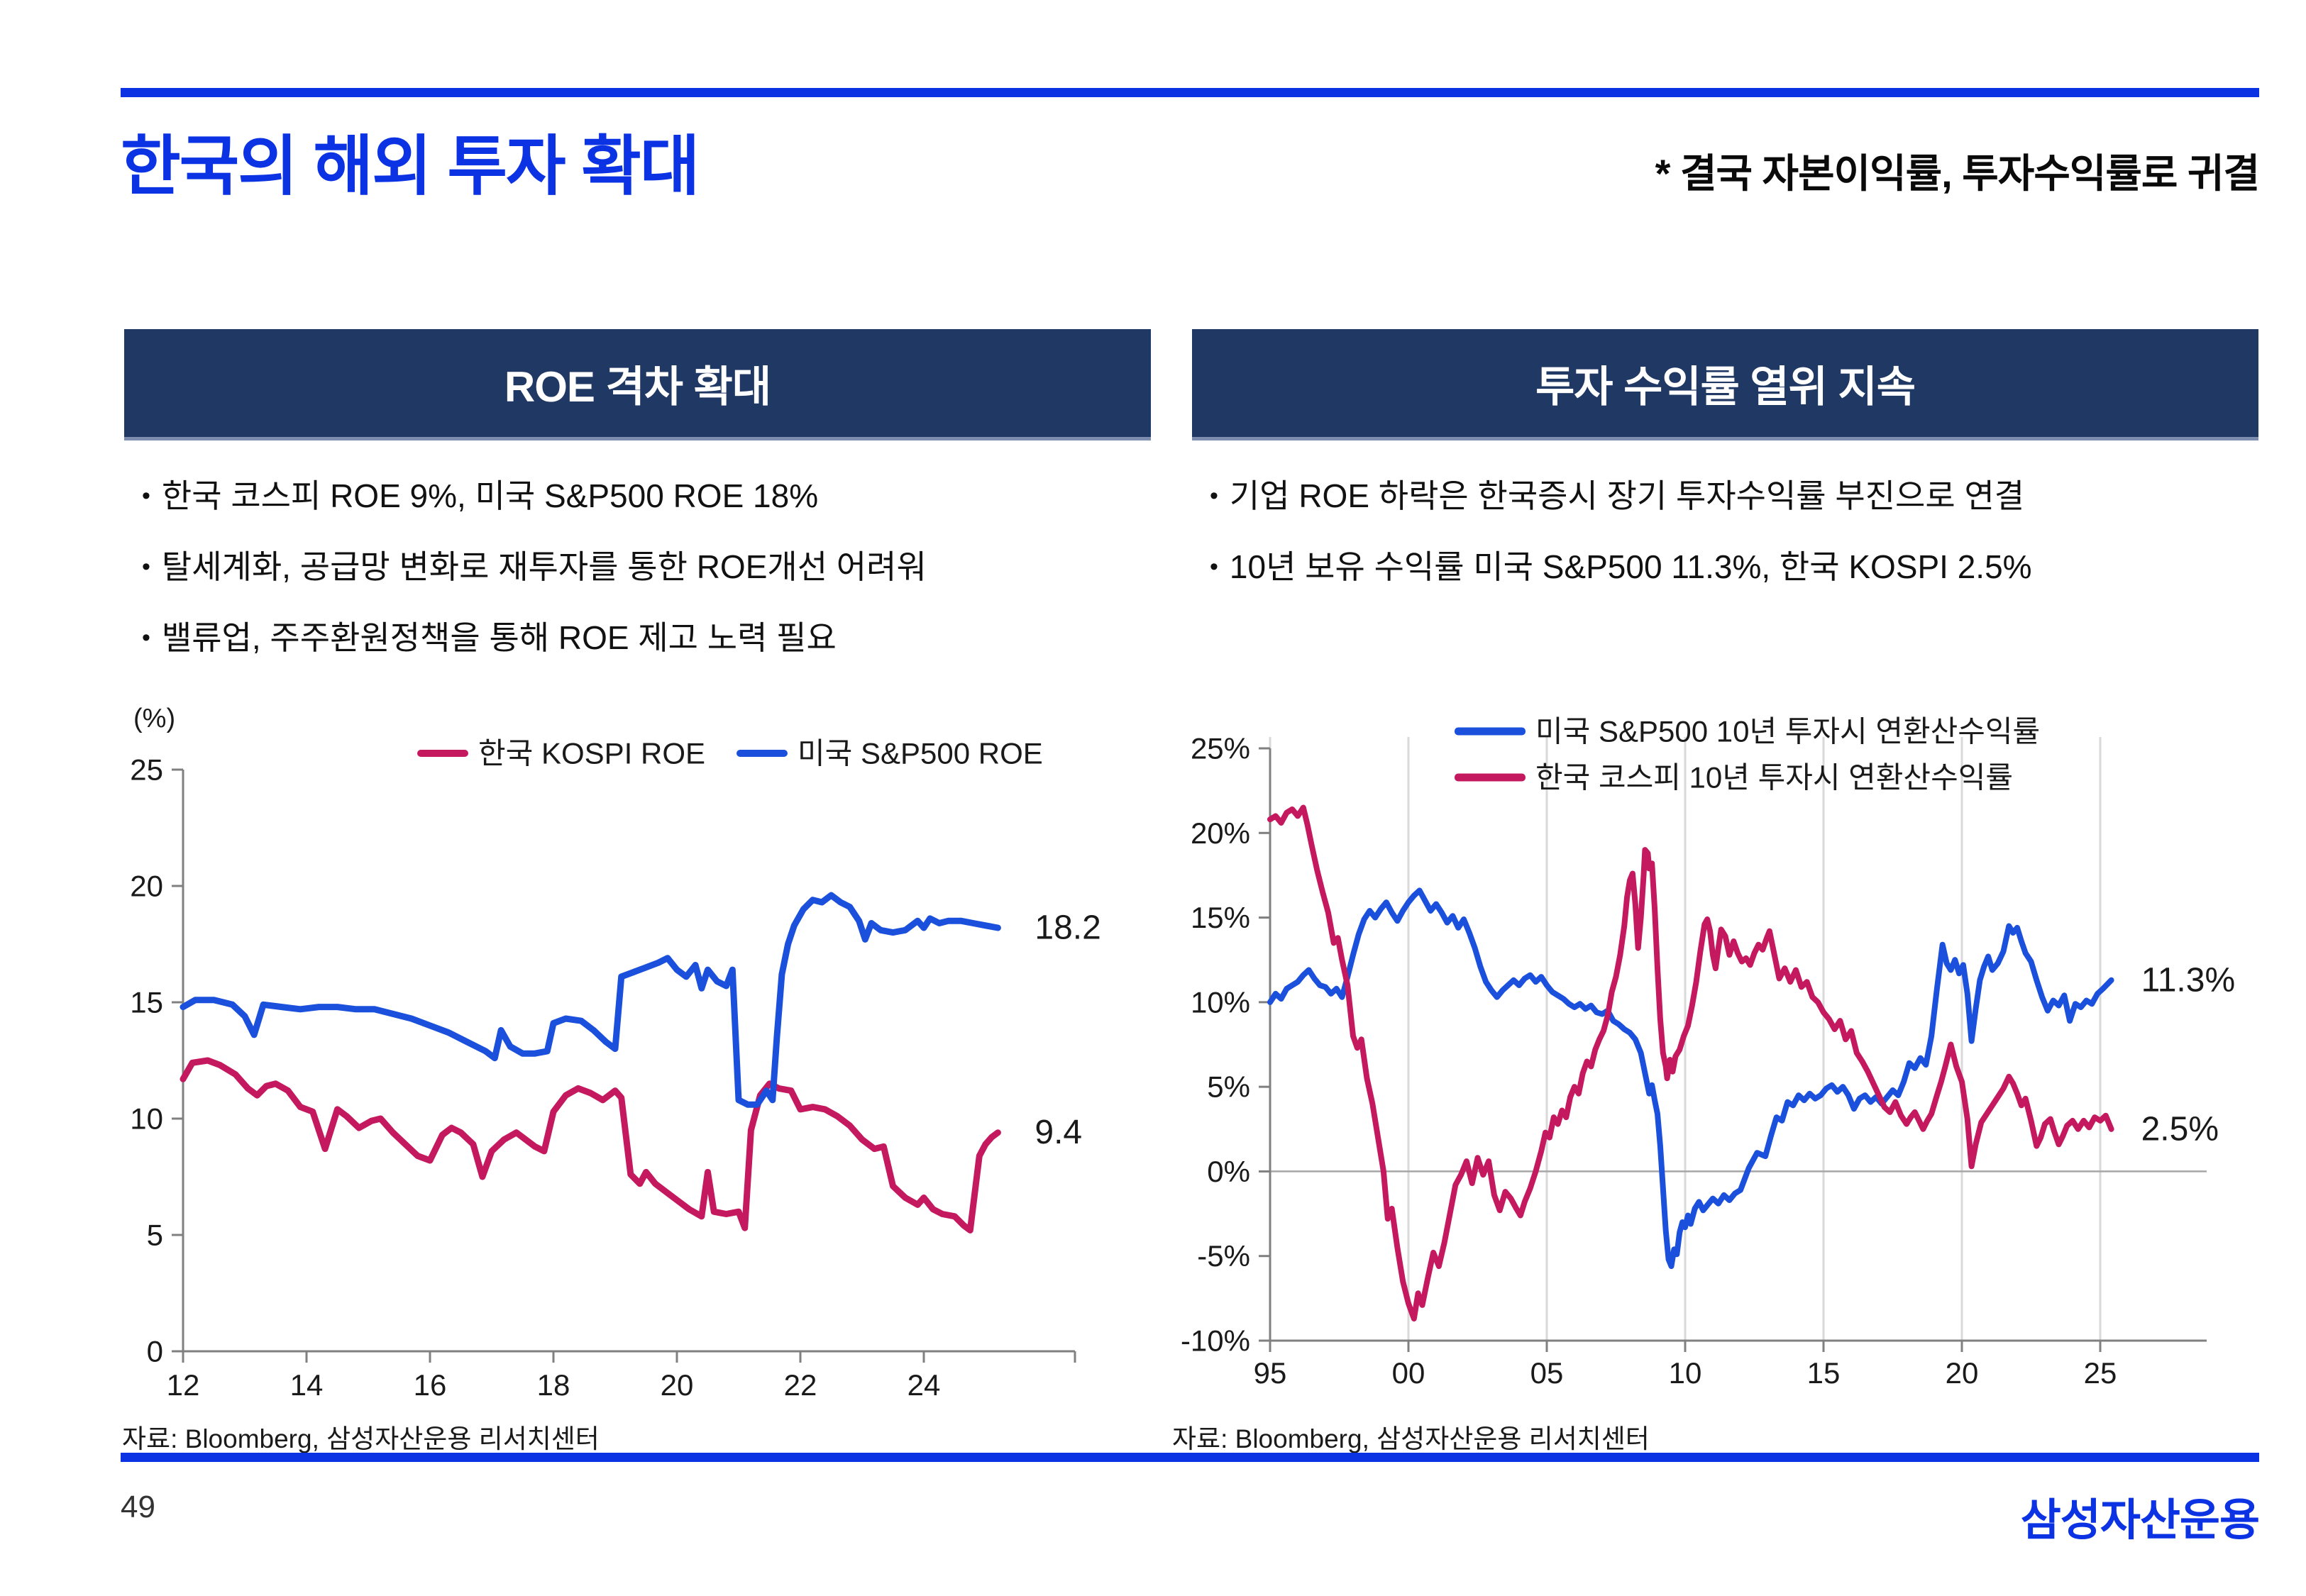  Describe the element at coordinates (2180, 1129) in the screenshot. I see `svg-text: 2.5%` at that location.